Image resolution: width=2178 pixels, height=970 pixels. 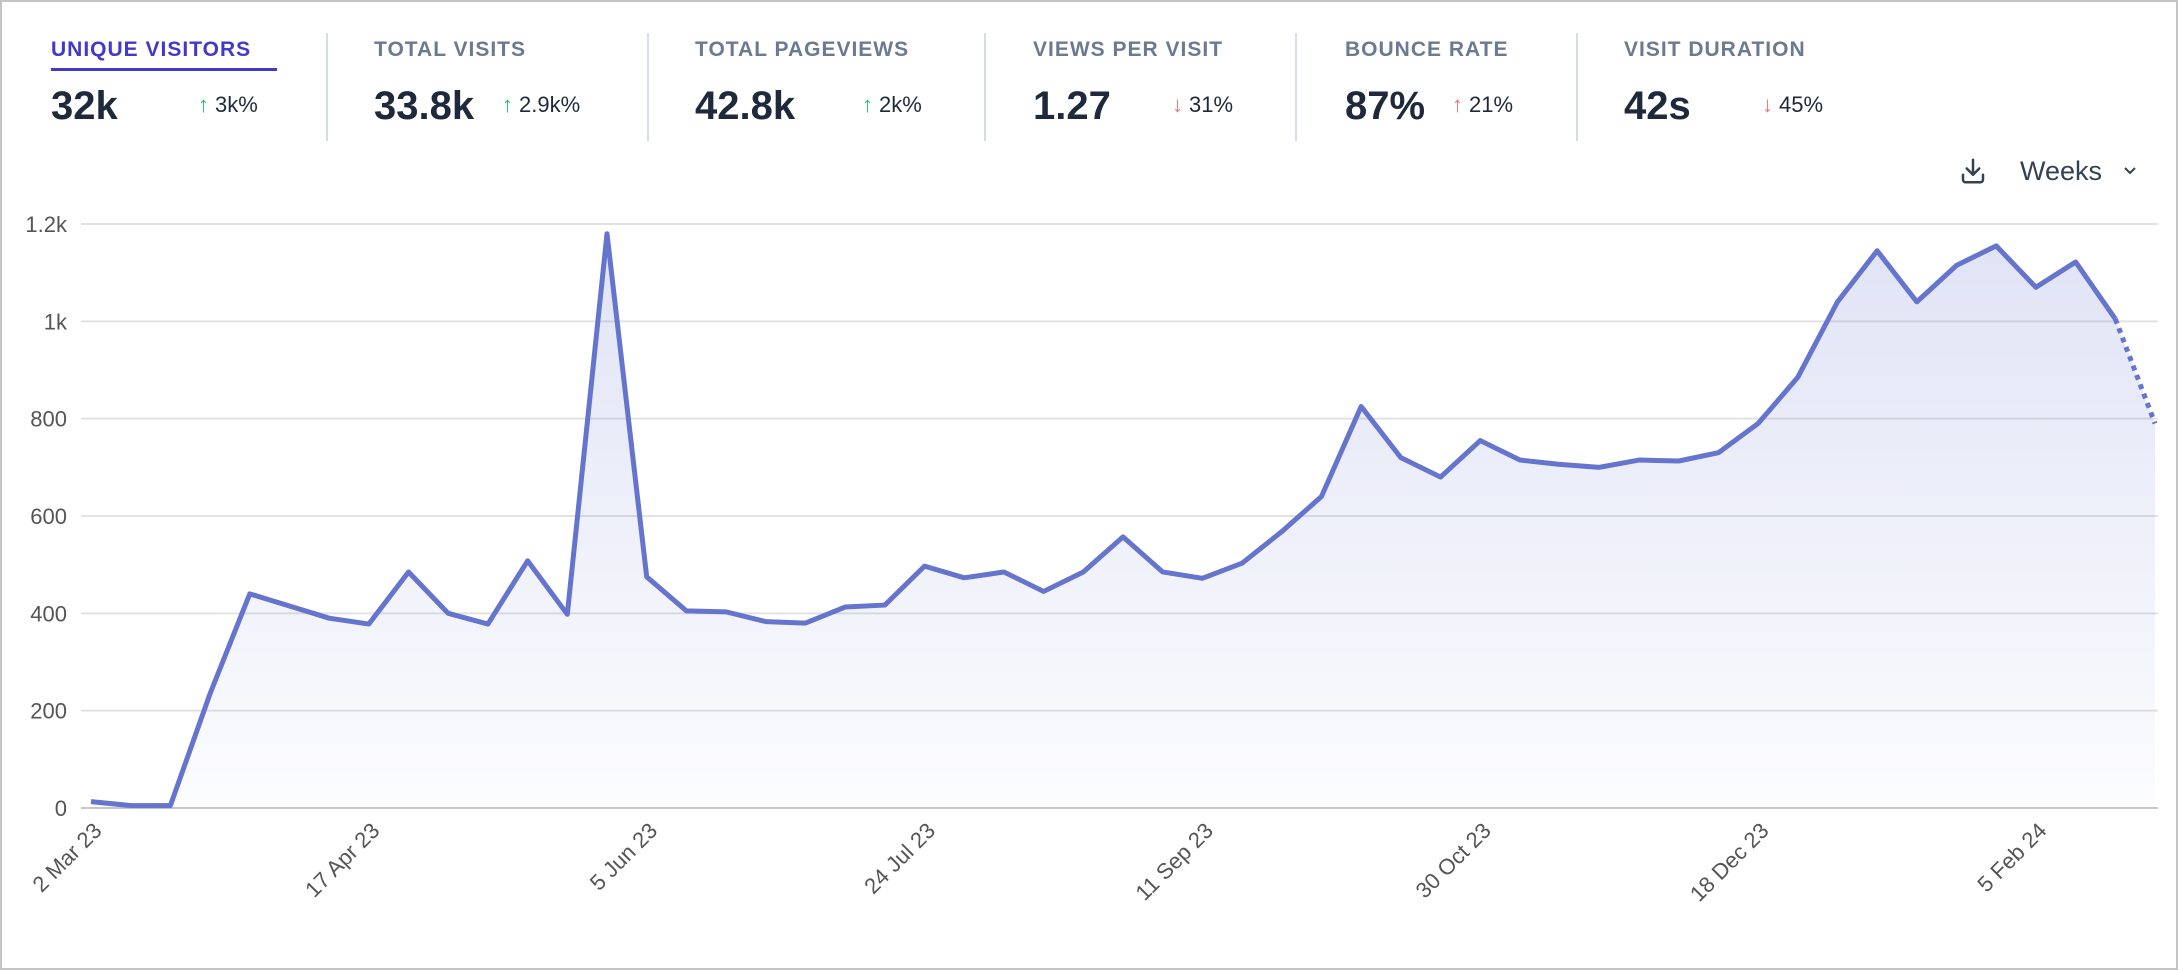 I want to click on x-tick-label: 11 Sep 23, so click(x=1173, y=861).